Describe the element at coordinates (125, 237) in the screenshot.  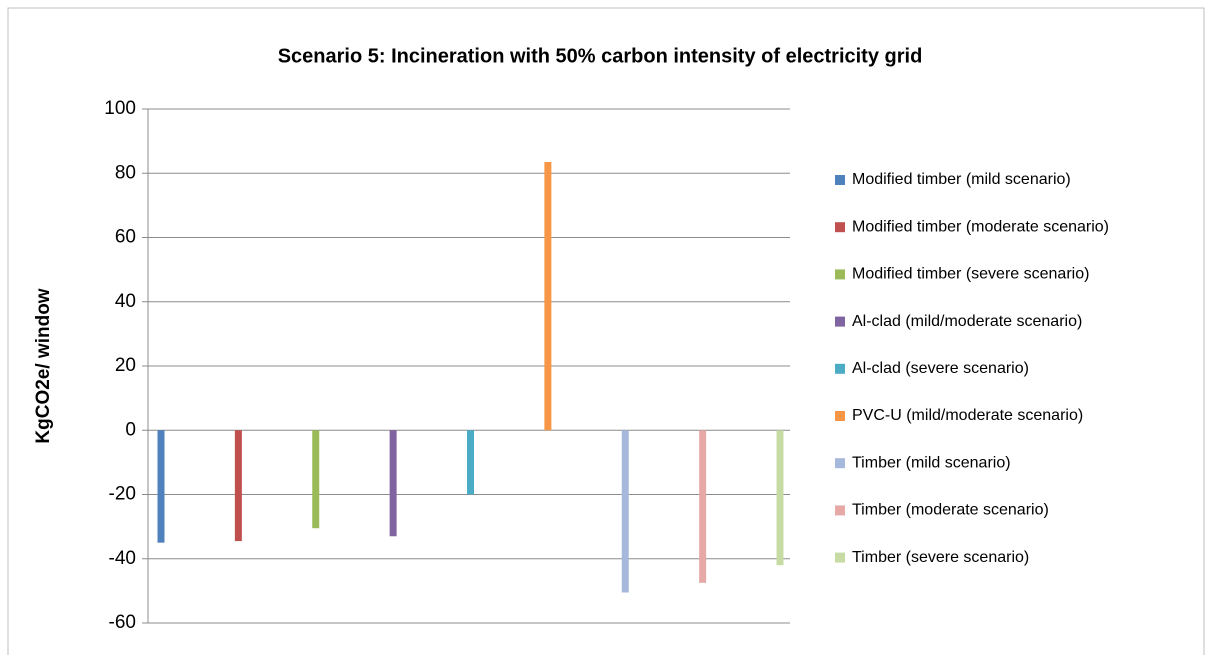
I see `y-tick-label: 60` at that location.